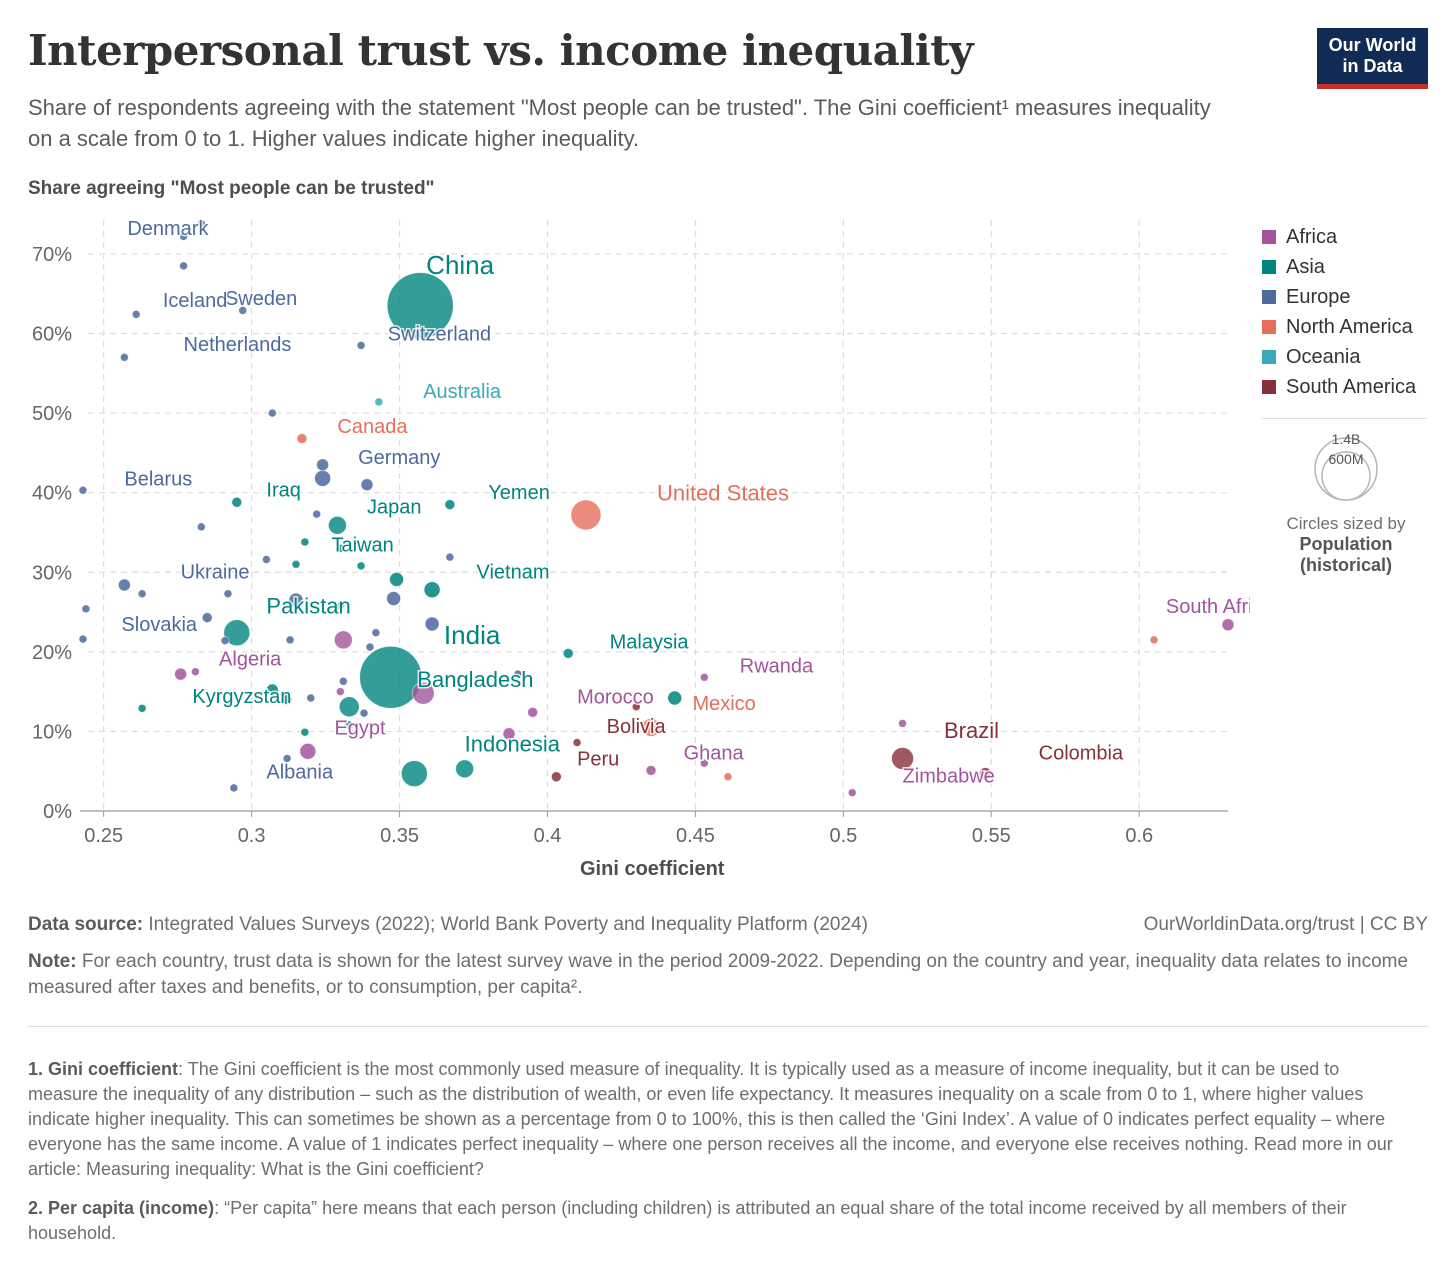  Describe the element at coordinates (83, 639) in the screenshot. I see `data-point-slovakia` at that location.